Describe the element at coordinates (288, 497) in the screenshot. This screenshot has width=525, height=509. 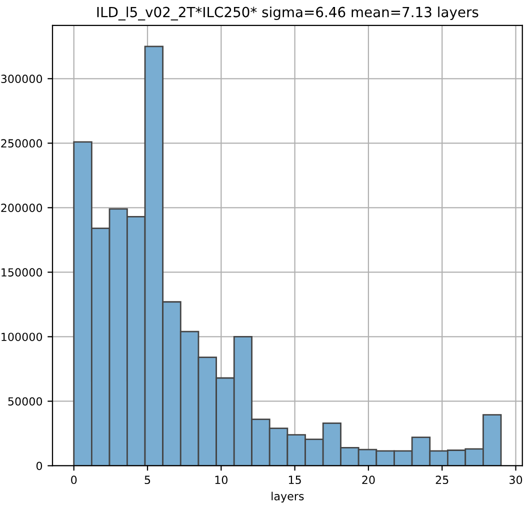
I see `x-axis-title: layers` at that location.